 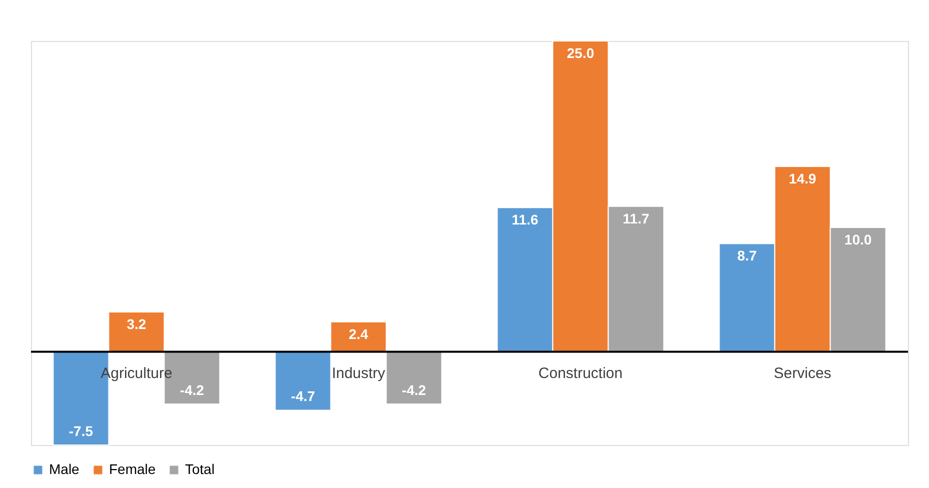 What do you see at coordinates (303, 396) in the screenshot?
I see `data-label: -4.7` at bounding box center [303, 396].